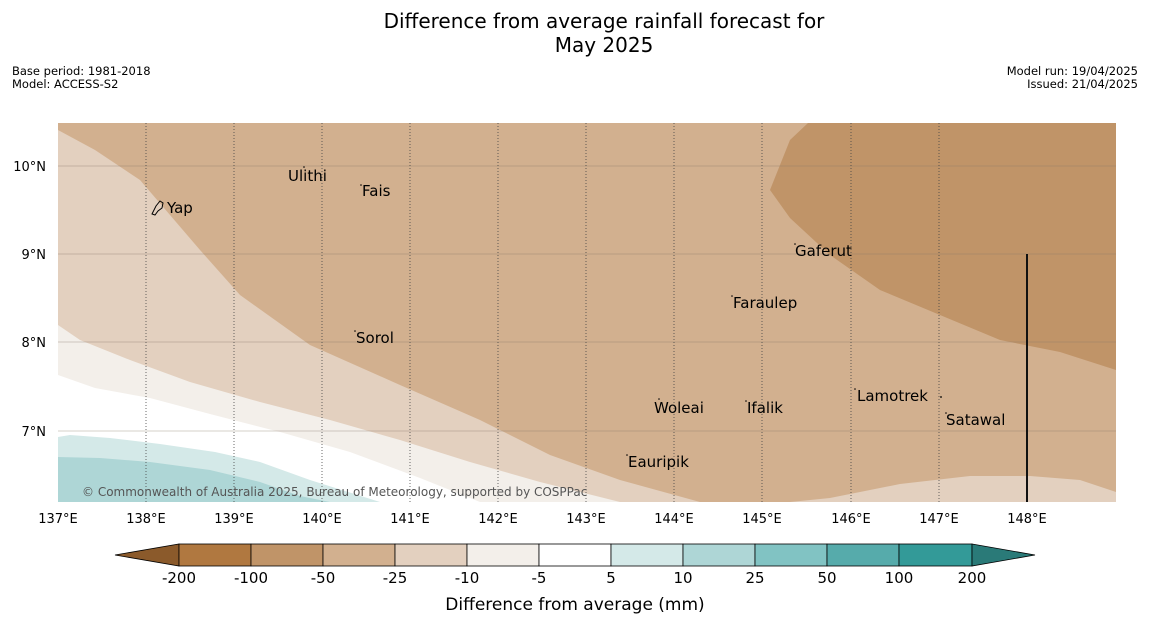  Describe the element at coordinates (34, 432) in the screenshot. I see `lat-tick: 7°N` at that location.